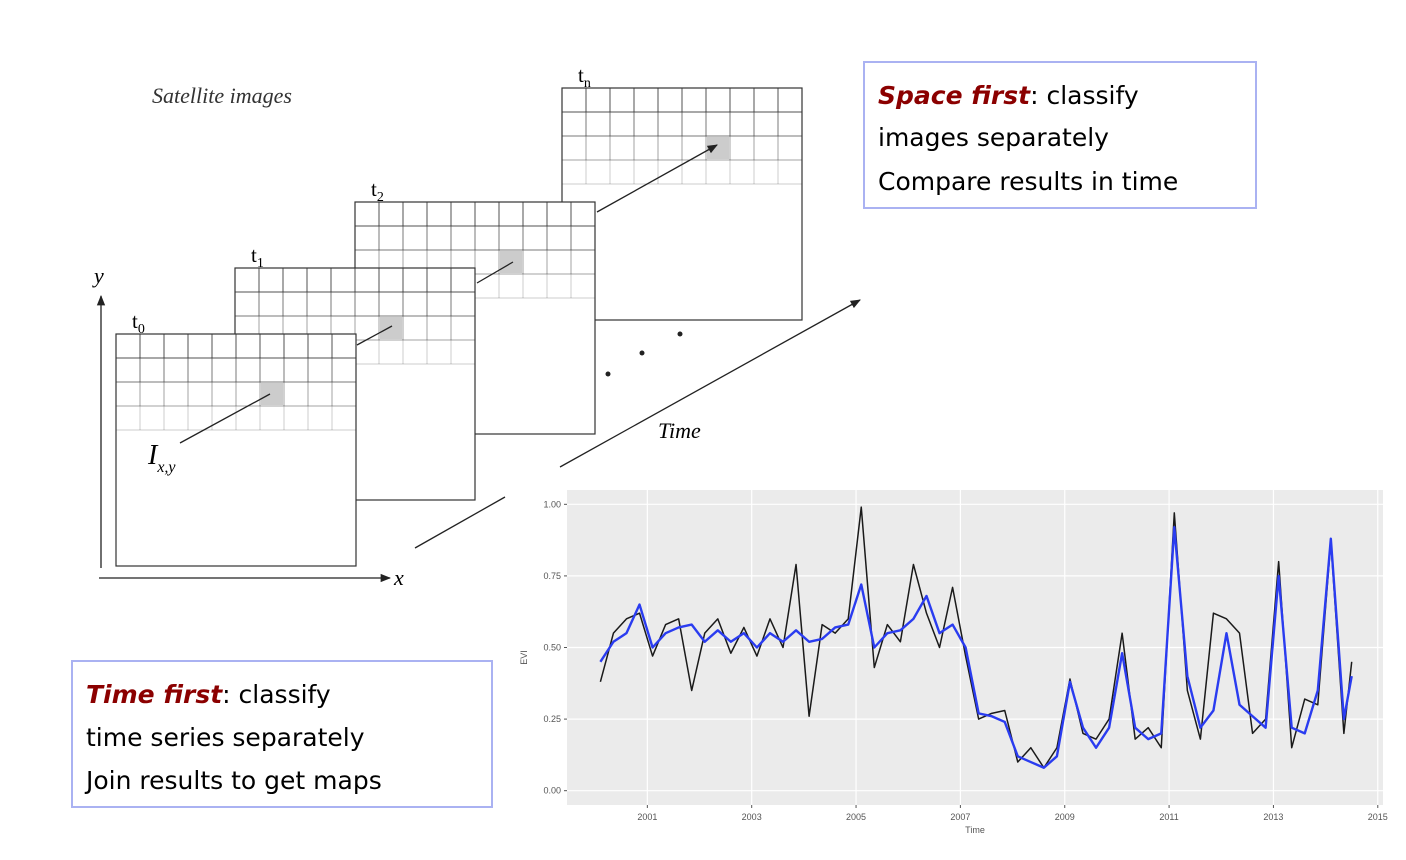 The image size is (1406, 860). Describe the element at coordinates (380, 197) in the screenshot. I see `frame-sub: 2` at that location.